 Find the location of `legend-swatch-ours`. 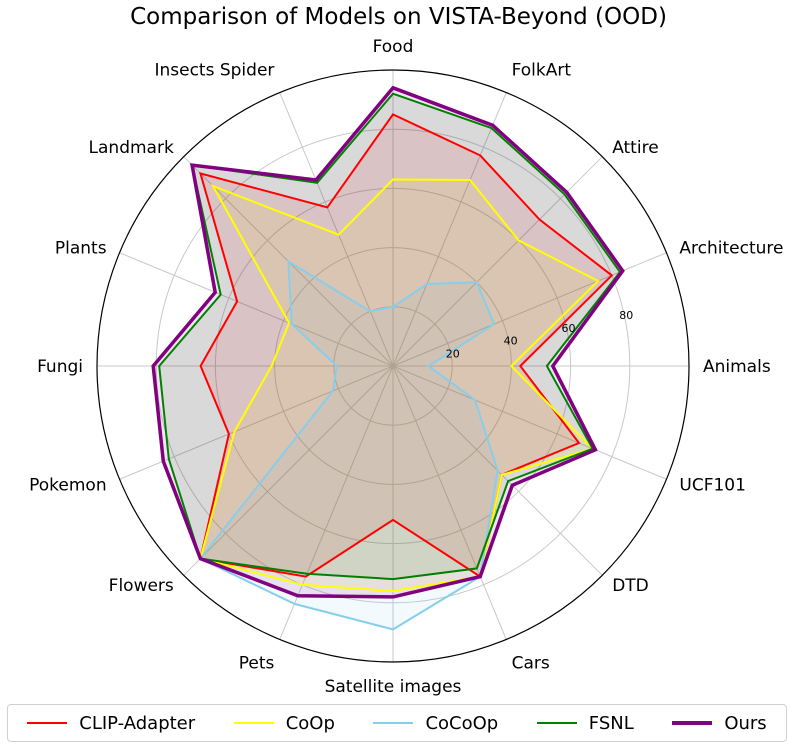

legend-swatch-ours is located at coordinates (692, 723).